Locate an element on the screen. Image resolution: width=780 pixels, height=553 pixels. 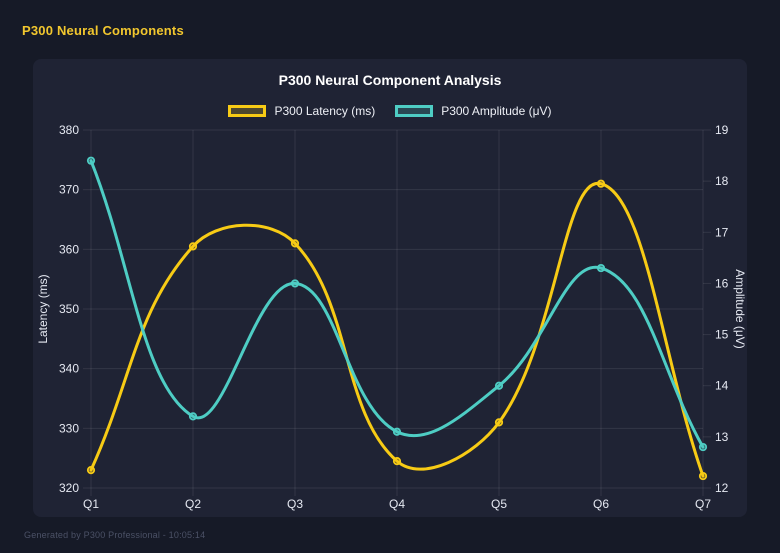
svg-text: Q7 is located at coordinates (703, 504).